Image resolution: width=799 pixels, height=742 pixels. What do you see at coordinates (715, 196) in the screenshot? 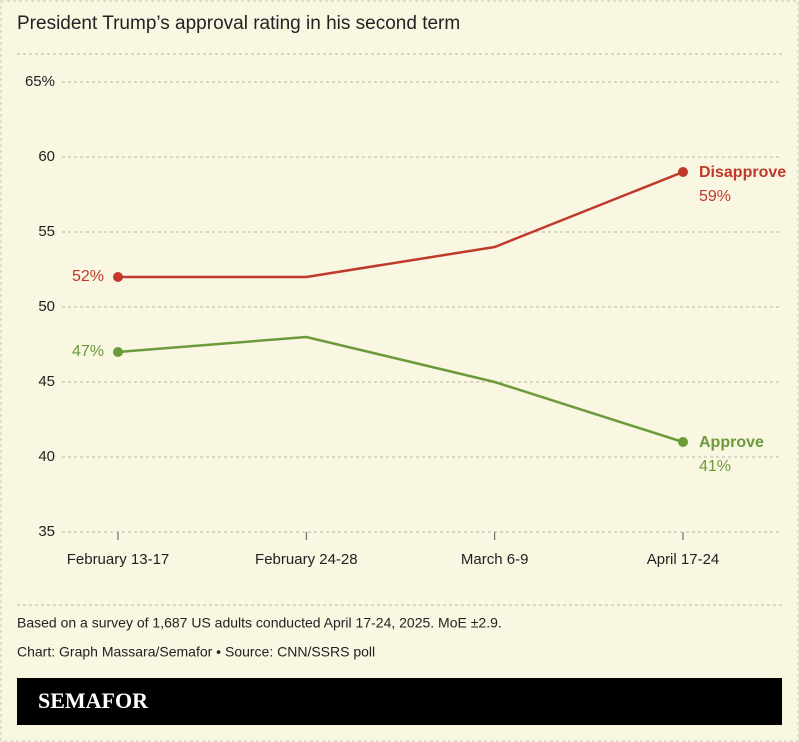
I see `data-label: 59%` at bounding box center [715, 196].